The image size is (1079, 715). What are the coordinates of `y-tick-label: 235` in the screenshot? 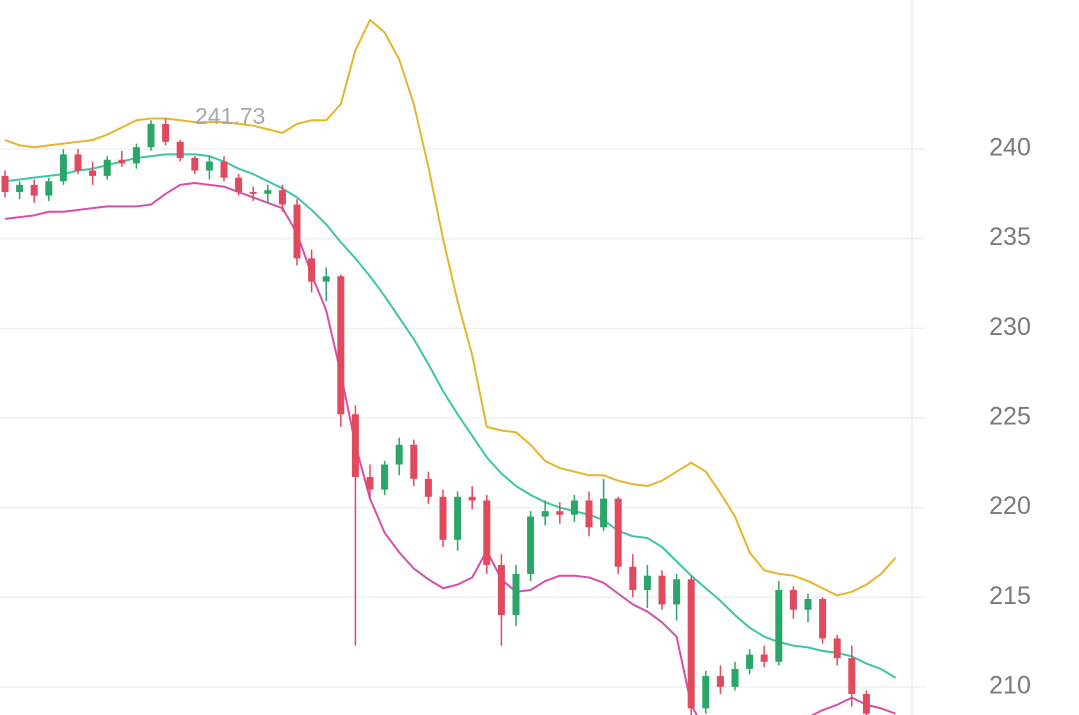 It's located at (1010, 237).